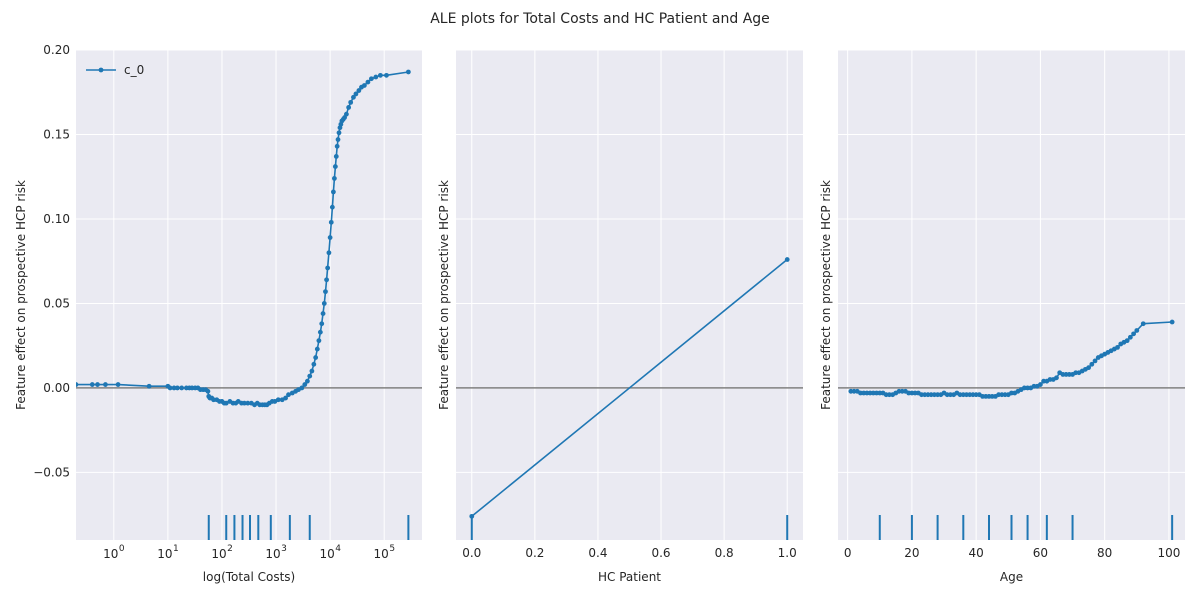  I want to click on x-tick-label: 0, so click(848, 553).